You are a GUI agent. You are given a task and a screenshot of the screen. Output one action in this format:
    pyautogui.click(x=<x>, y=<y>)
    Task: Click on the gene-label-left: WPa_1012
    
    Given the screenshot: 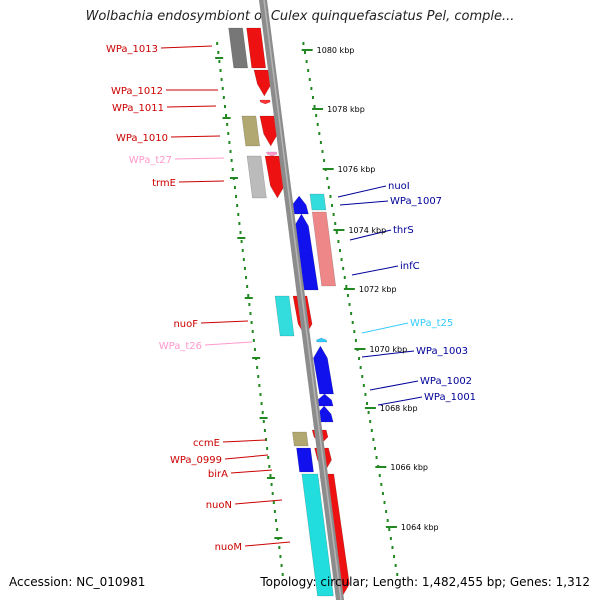 What is the action you would take?
    pyautogui.click(x=137, y=91)
    